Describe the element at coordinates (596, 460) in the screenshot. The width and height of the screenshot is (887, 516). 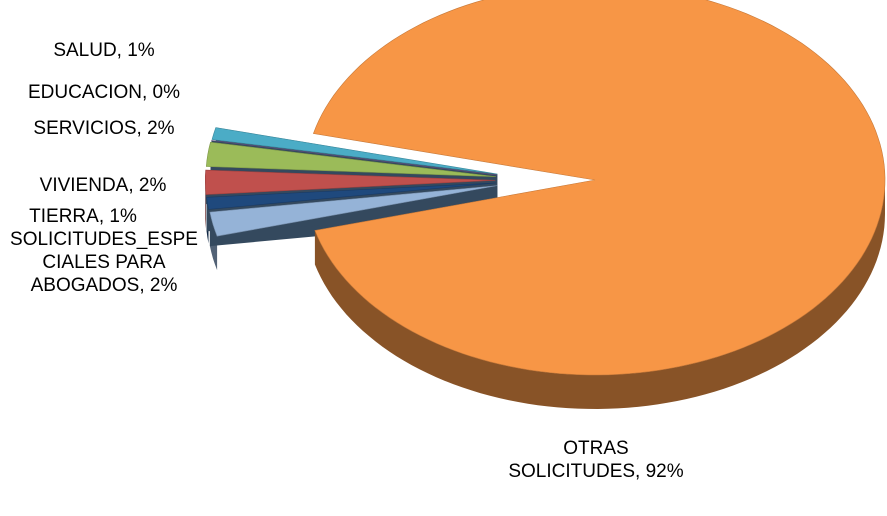
I see `slice-label: OTRAS SOLICITUDES, 92%` at that location.